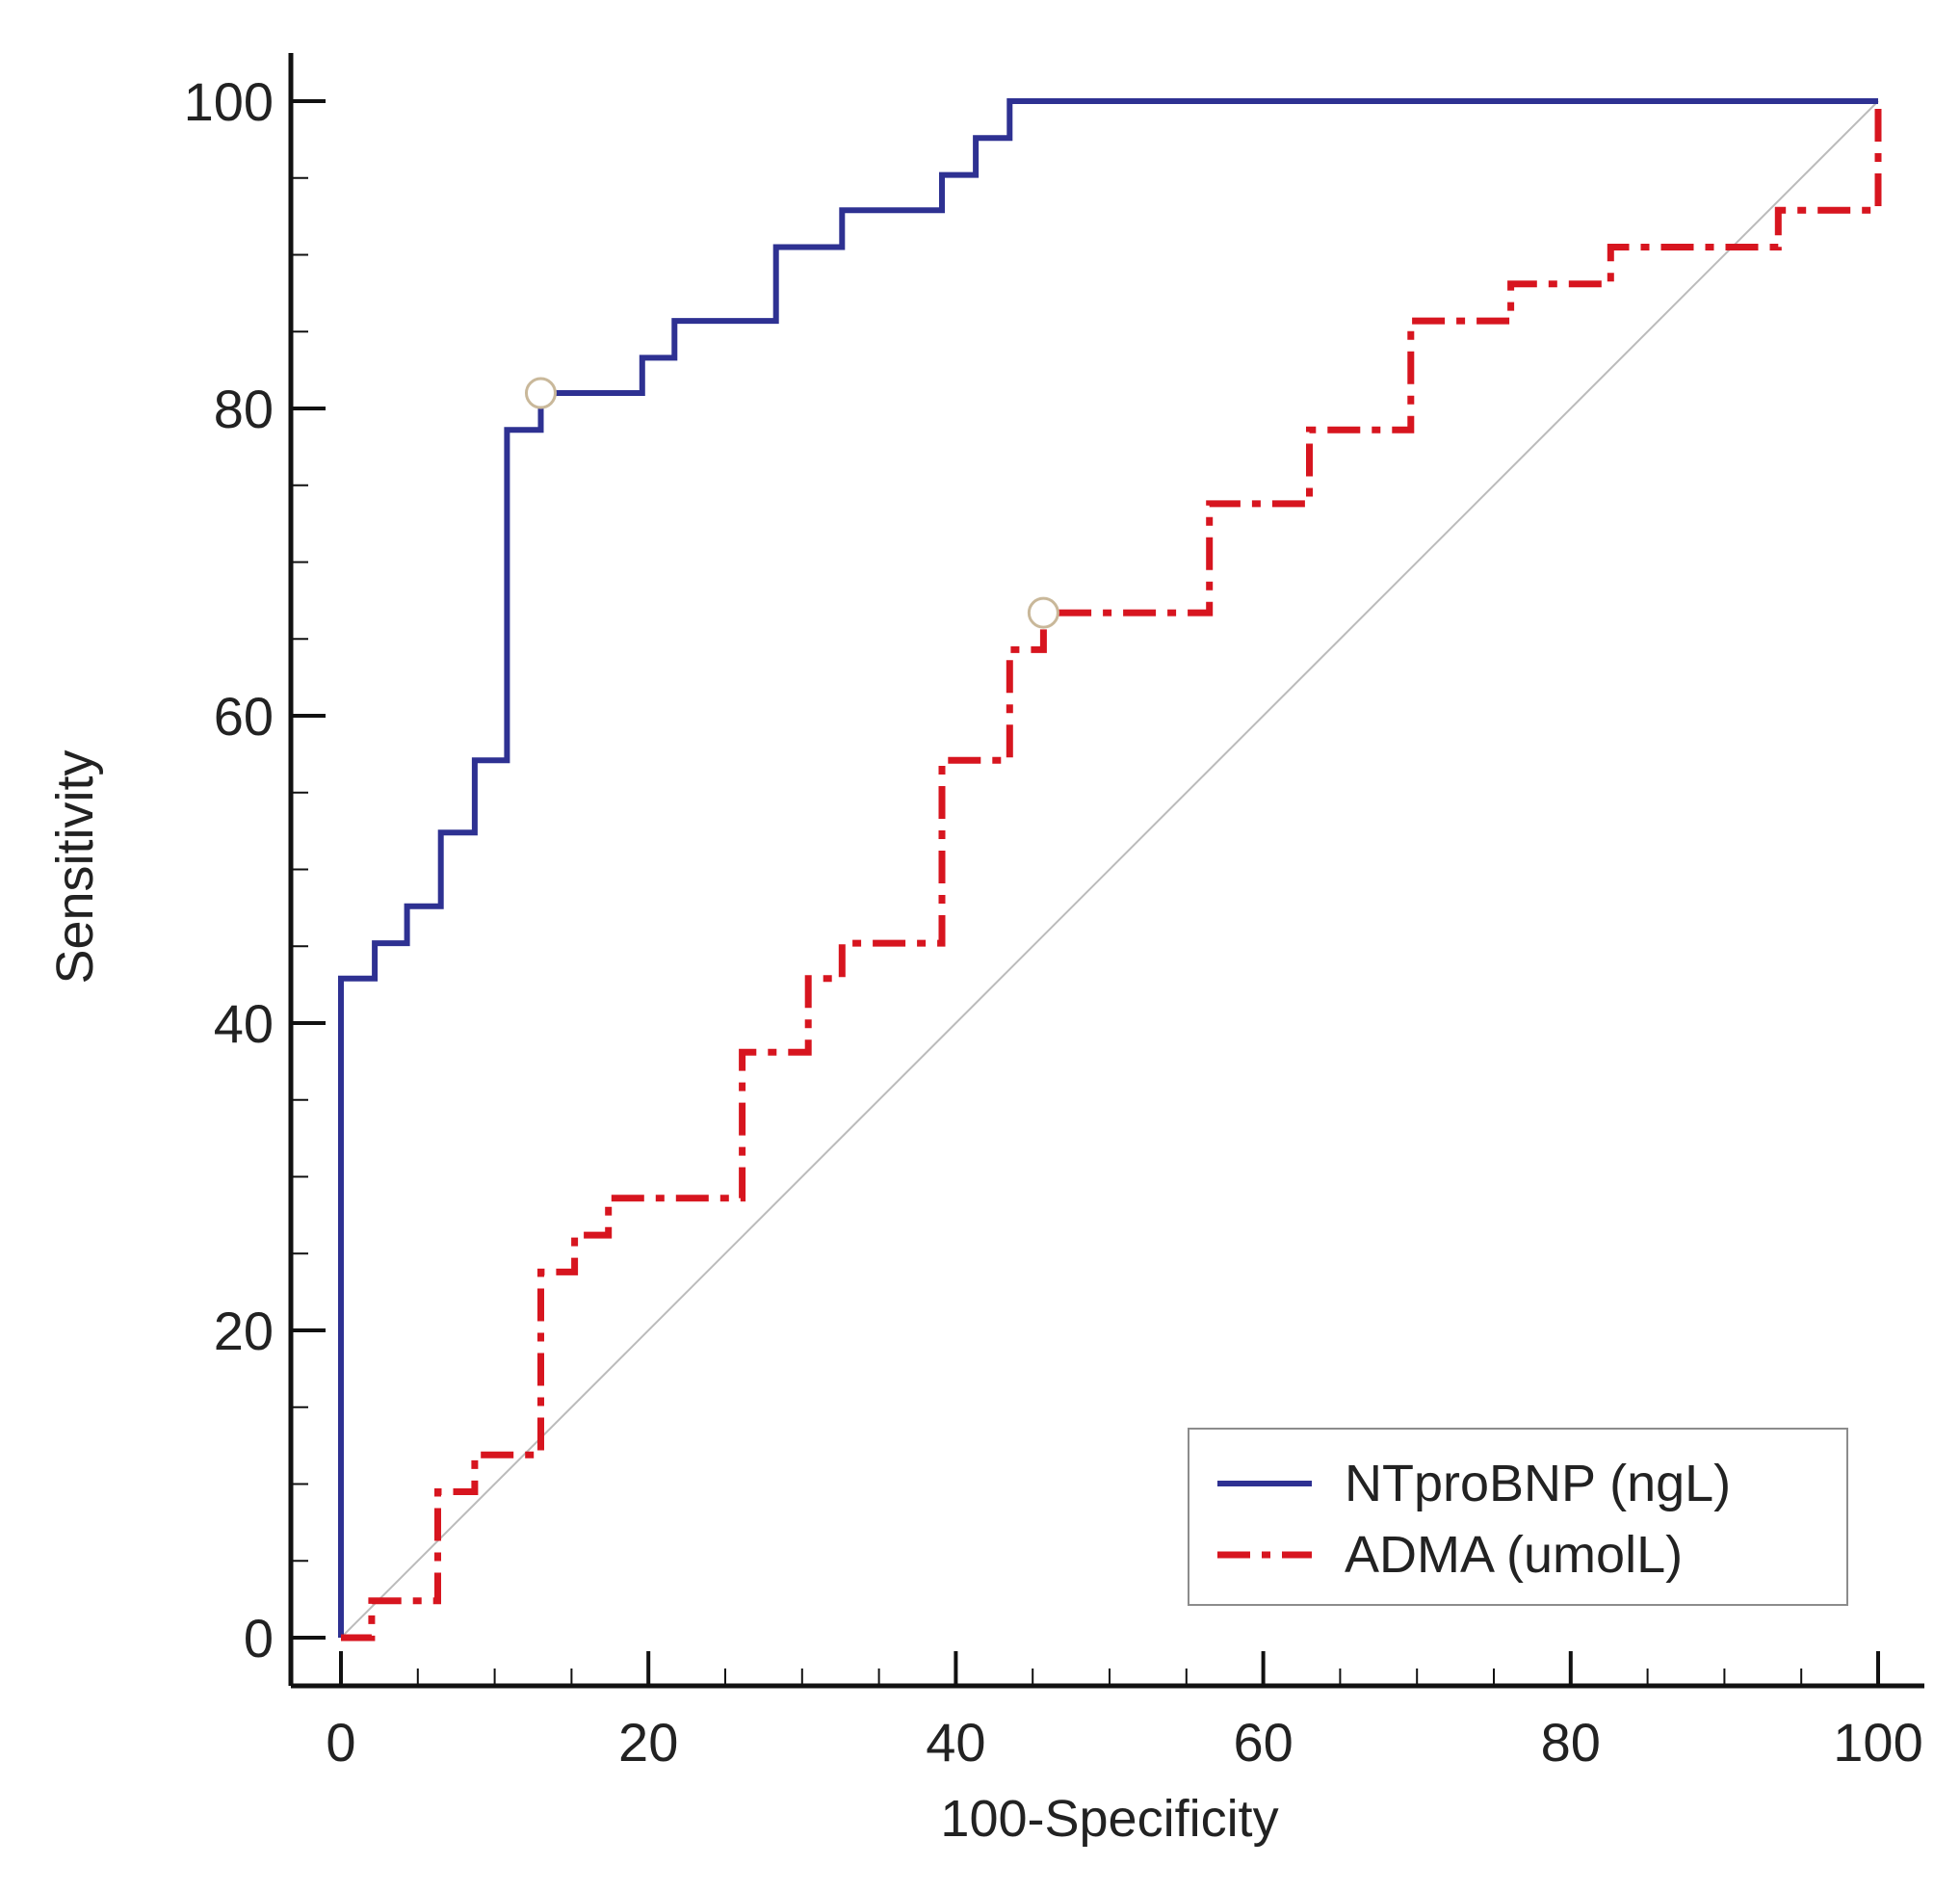  What do you see at coordinates (1043, 612) in the screenshot?
I see `optimal-cutoff-marker-adma` at bounding box center [1043, 612].